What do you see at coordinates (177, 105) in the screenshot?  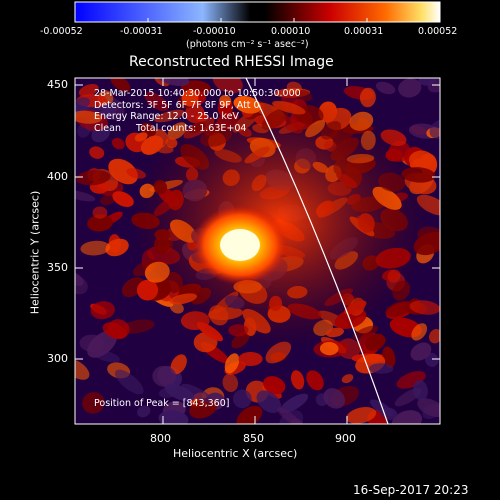 I see `detectors: Detectors: 3F 5F 6F 7F 8F 9F, Att 0` at bounding box center [177, 105].